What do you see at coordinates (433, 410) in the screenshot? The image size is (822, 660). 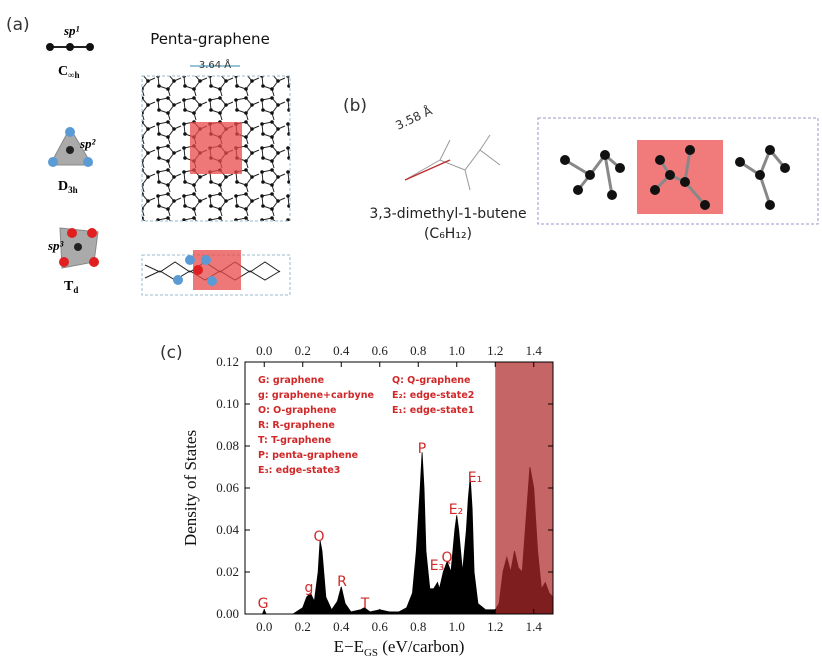 I see `legend-entry: E₁: edge-state1` at bounding box center [433, 410].